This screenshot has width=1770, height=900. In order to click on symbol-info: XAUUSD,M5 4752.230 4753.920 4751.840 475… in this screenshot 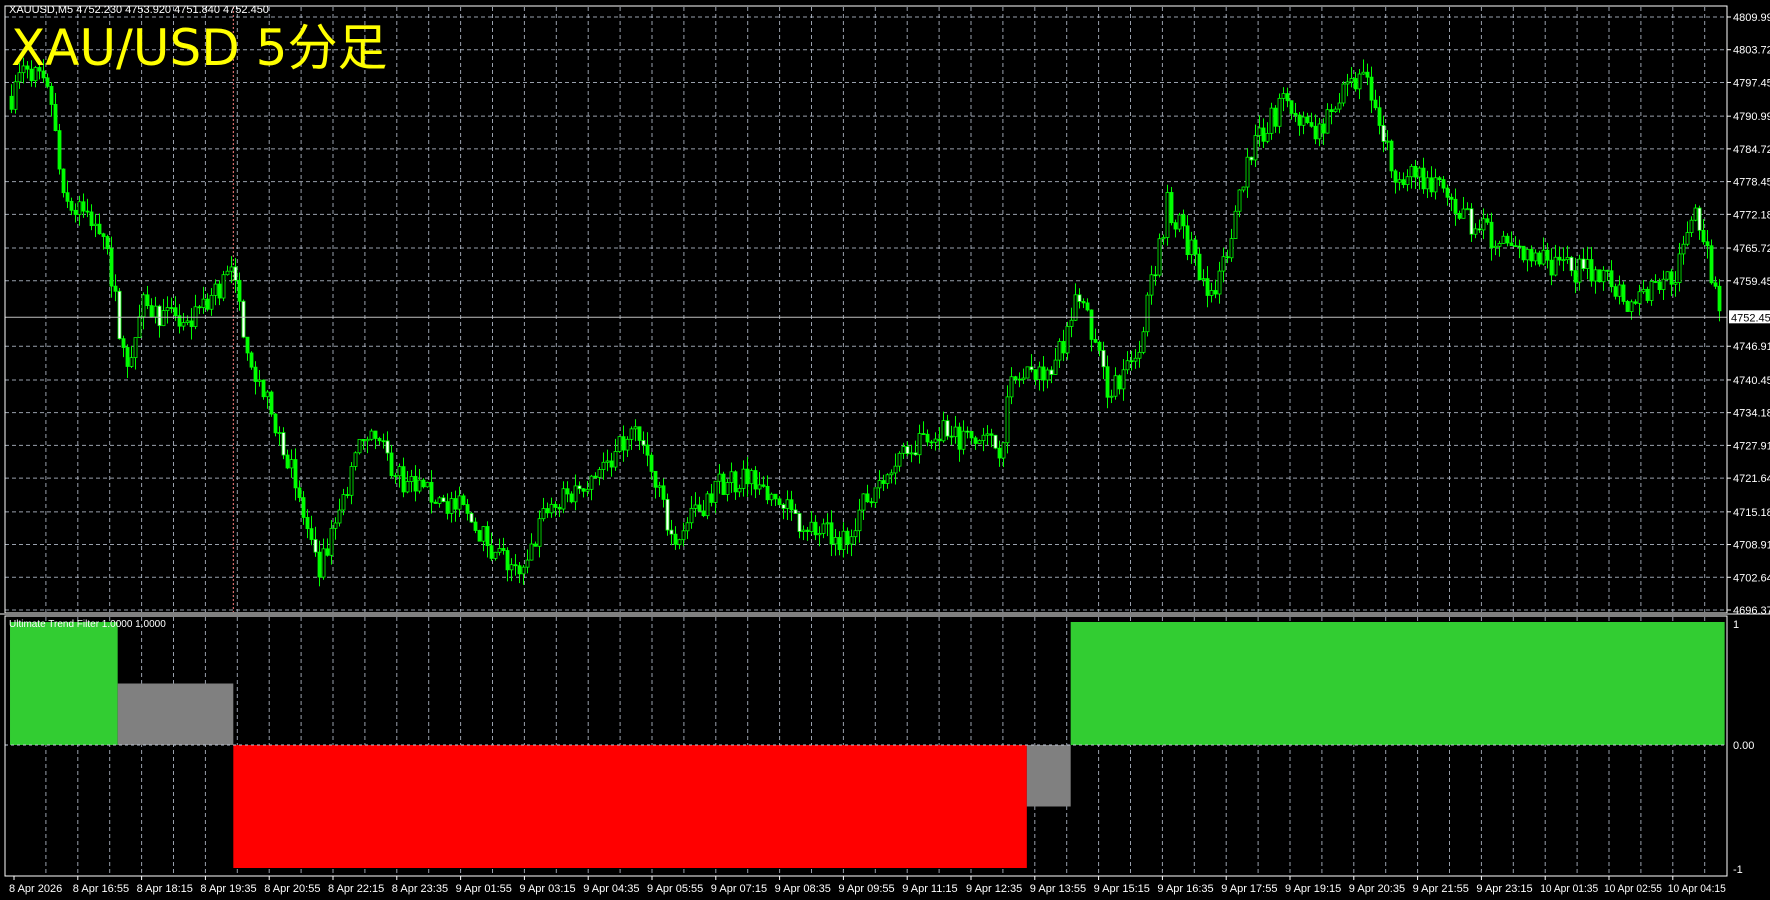, I will do `click(139, 10)`.